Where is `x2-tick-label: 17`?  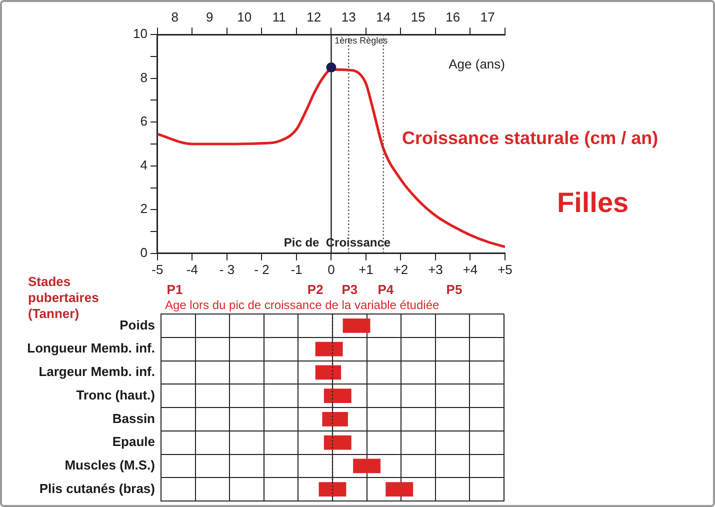
x2-tick-label: 17 is located at coordinates (487, 16).